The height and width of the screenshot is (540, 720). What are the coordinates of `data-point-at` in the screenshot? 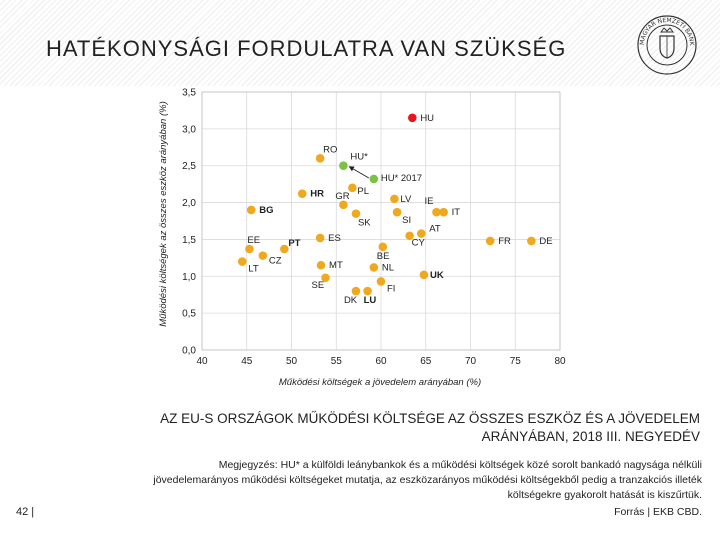 It's located at (421, 233).